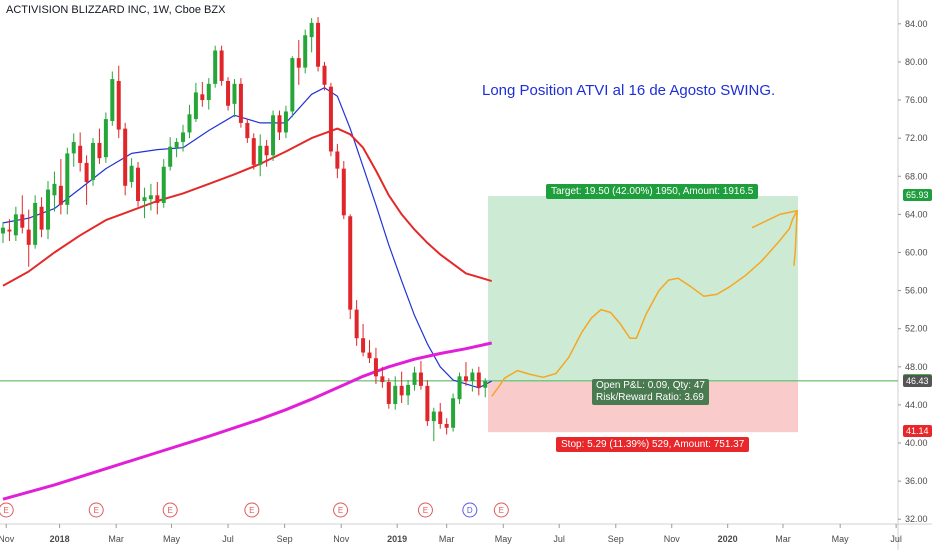 This screenshot has height=550, width=932. I want to click on y-tick-label: 44.00, so click(916, 405).